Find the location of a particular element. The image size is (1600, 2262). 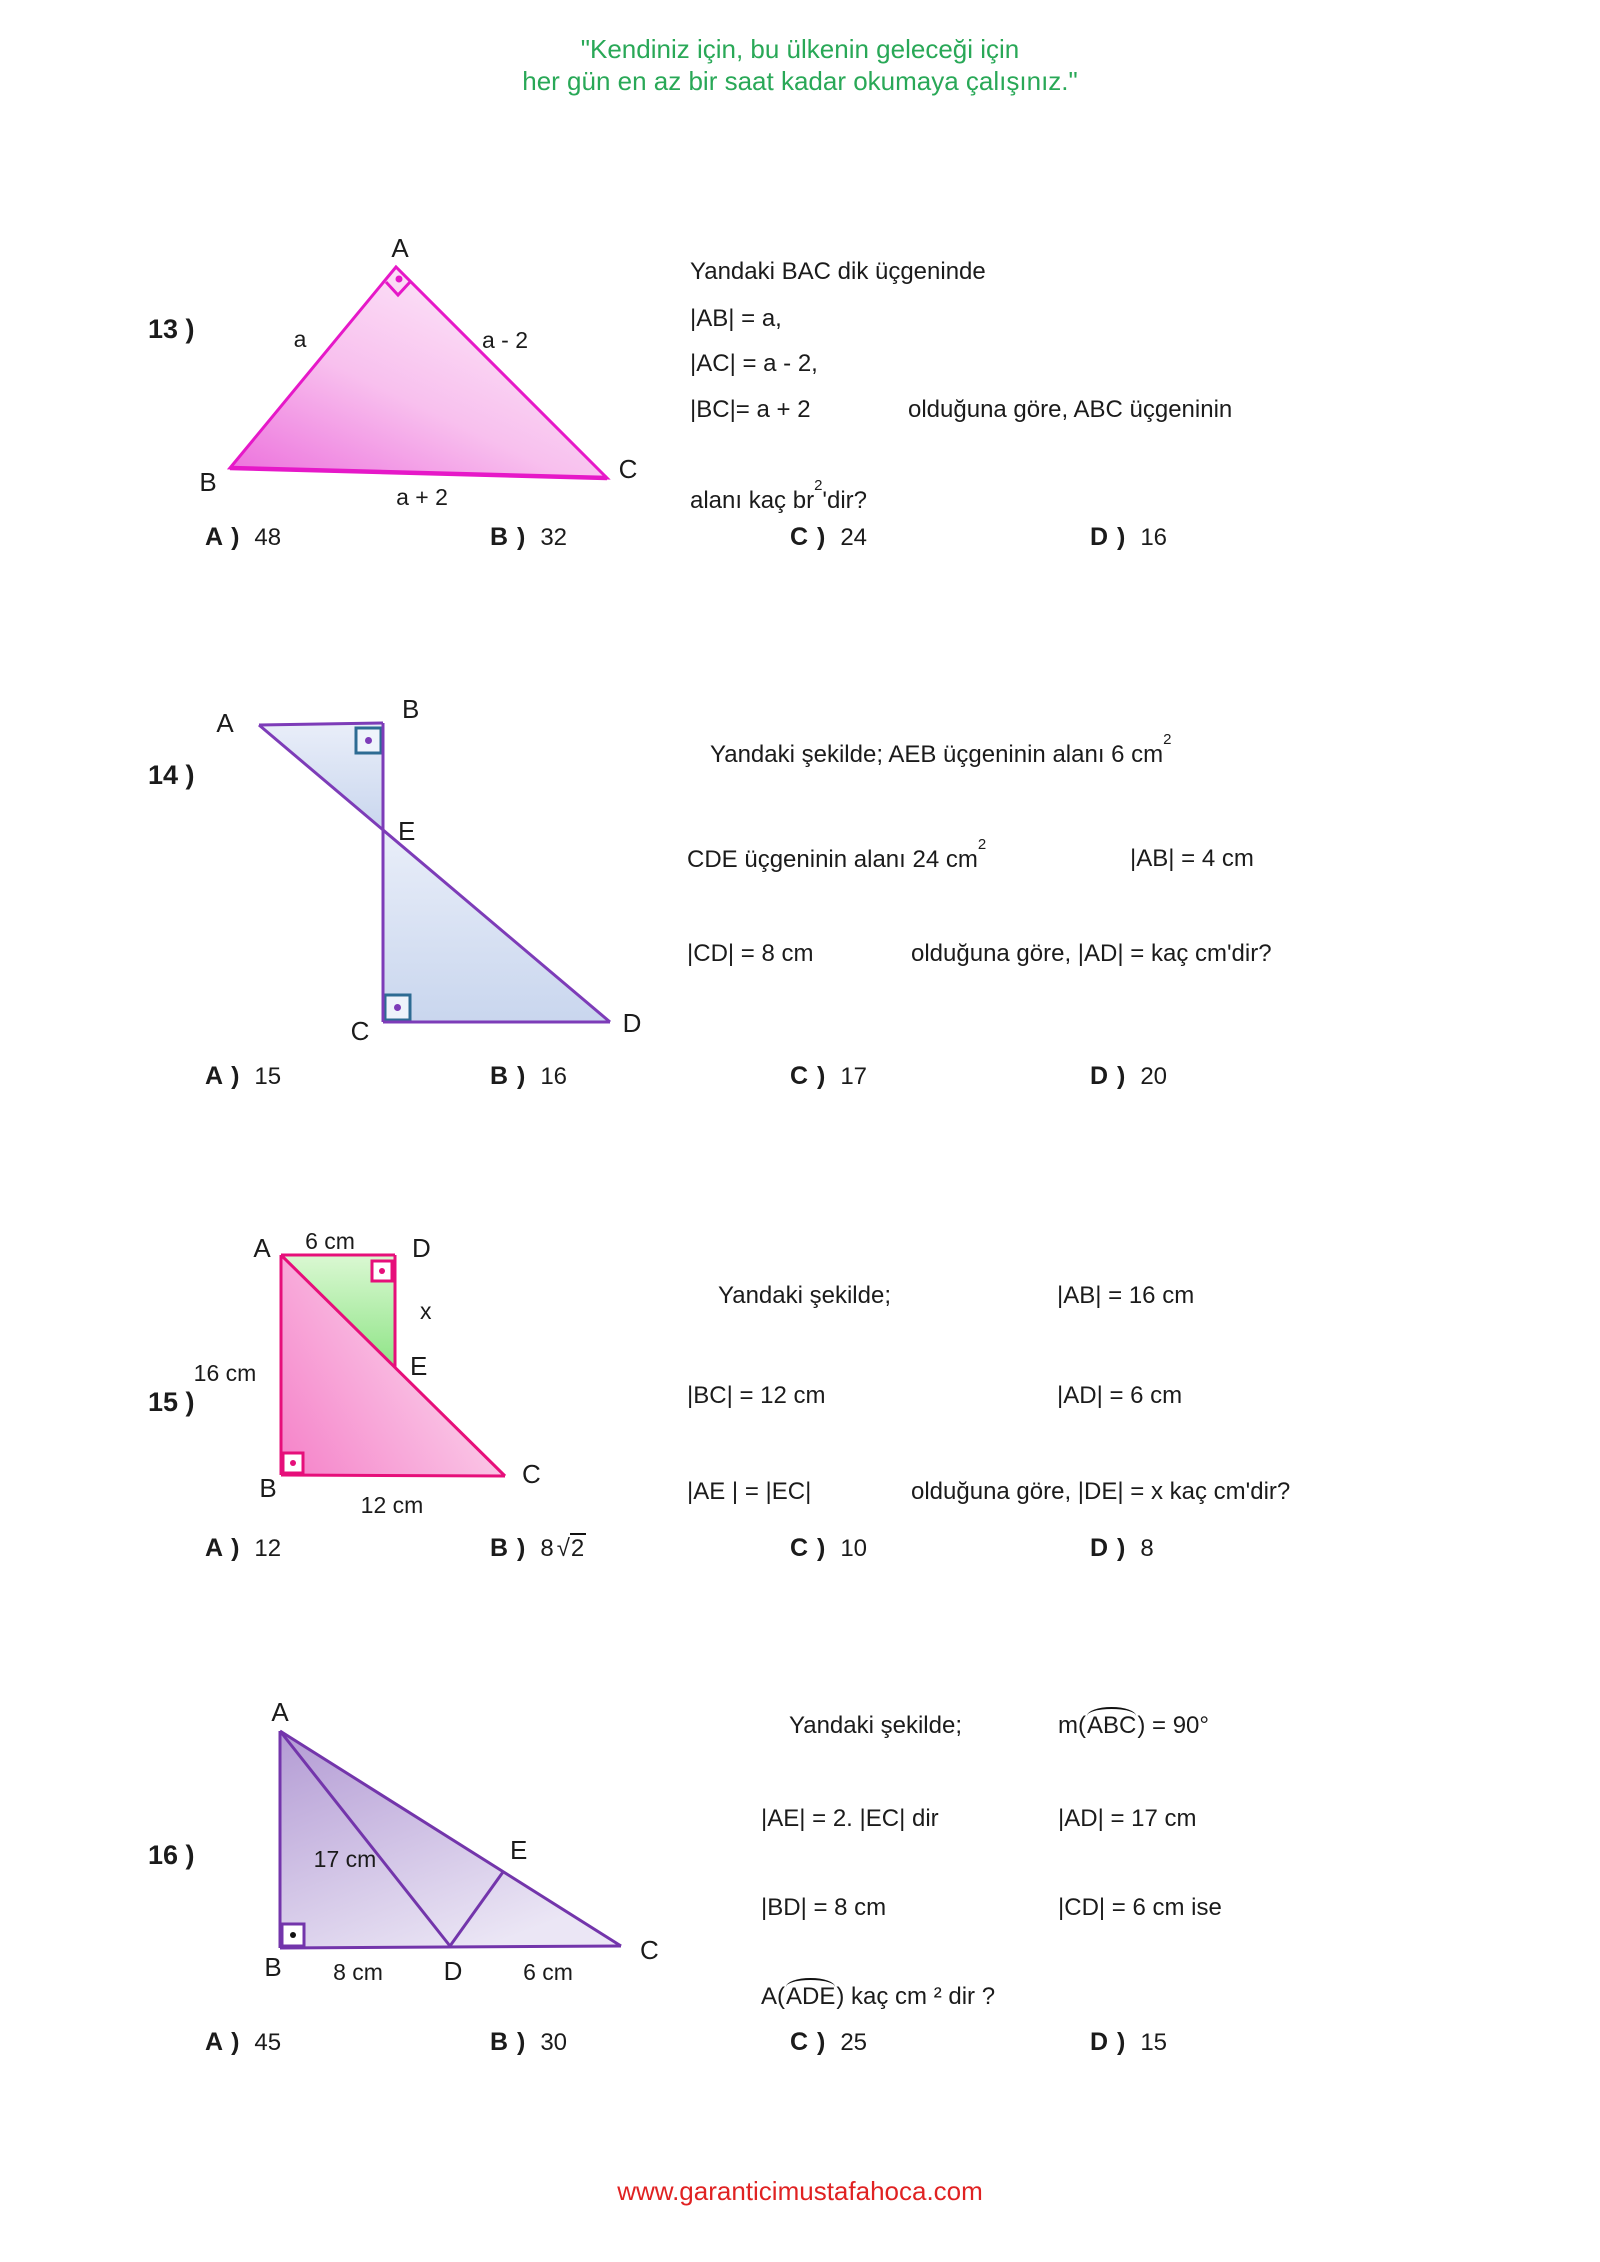

side-label-ac: a - 2 is located at coordinates (505, 340).